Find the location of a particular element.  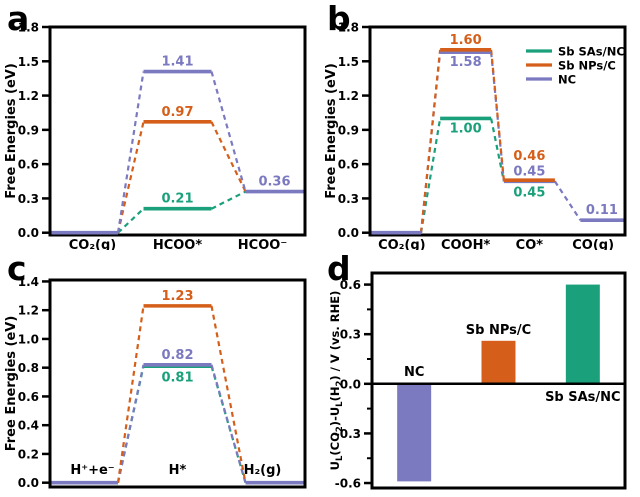

energy-value-label: 1.60 is located at coordinates (466, 40).